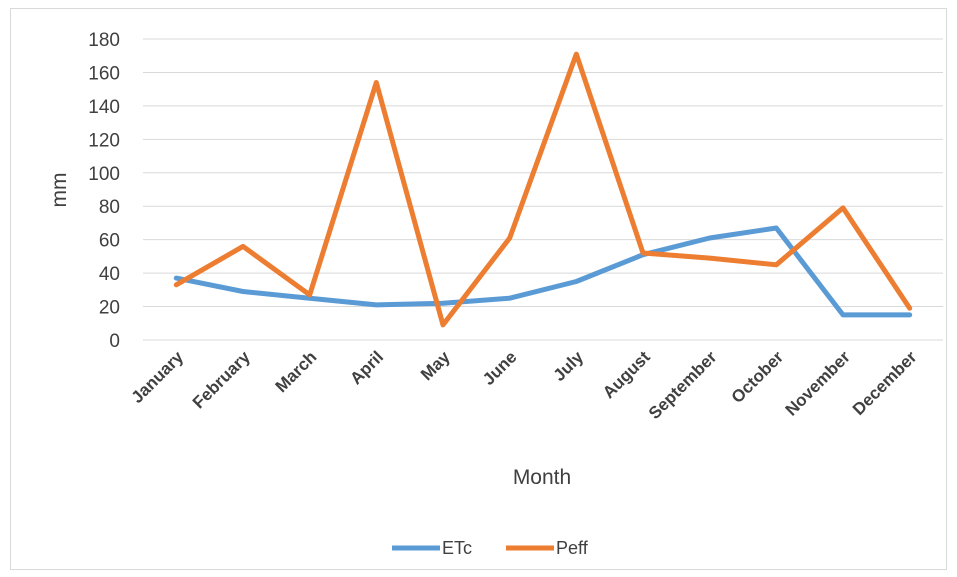 This screenshot has width=957, height=577. What do you see at coordinates (758, 377) in the screenshot?
I see `x-tick-label: October` at bounding box center [758, 377].